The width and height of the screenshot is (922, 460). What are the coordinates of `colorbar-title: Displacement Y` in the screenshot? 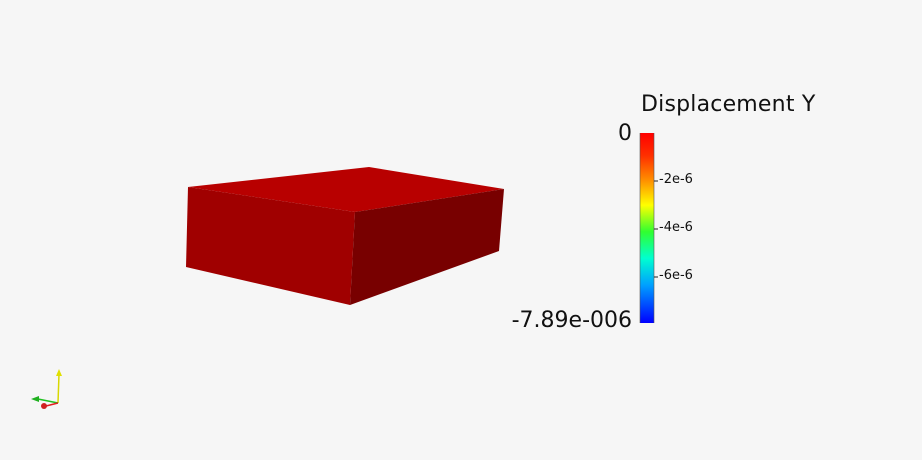 It's located at (728, 104).